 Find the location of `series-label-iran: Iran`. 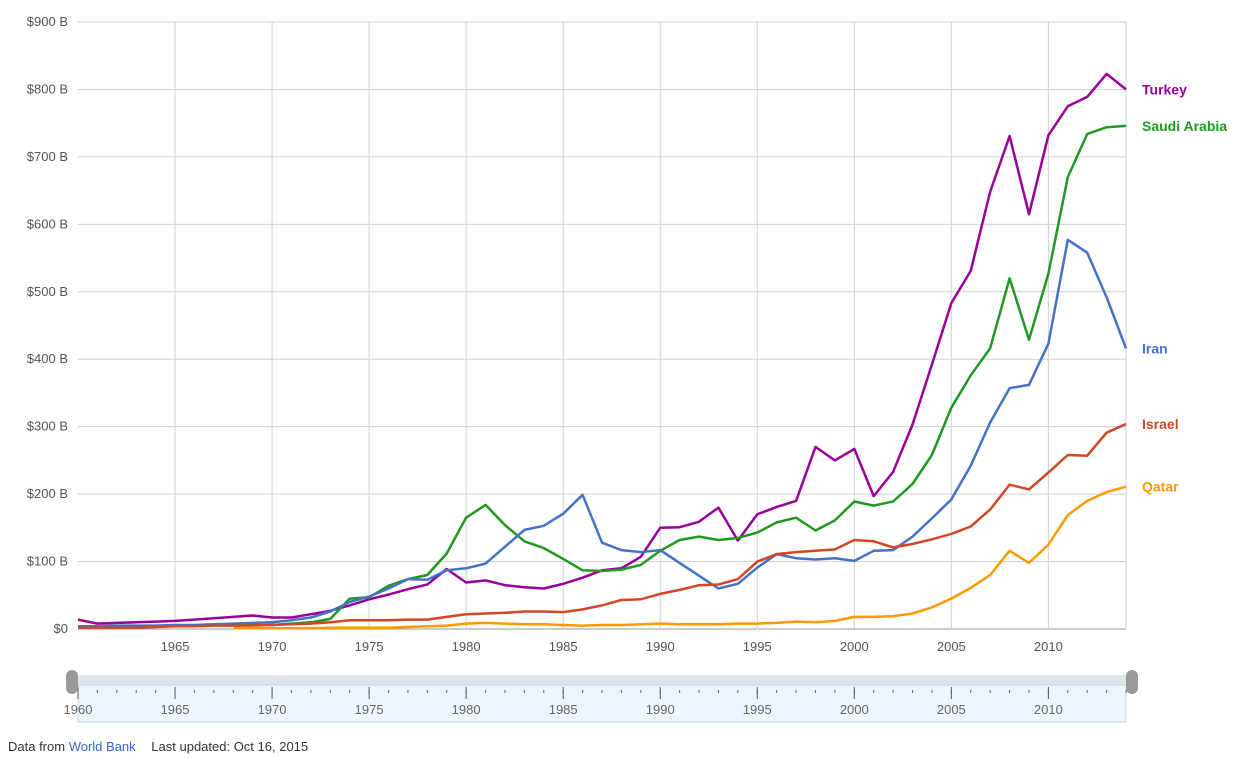

series-label-iran: Iran is located at coordinates (1155, 348).